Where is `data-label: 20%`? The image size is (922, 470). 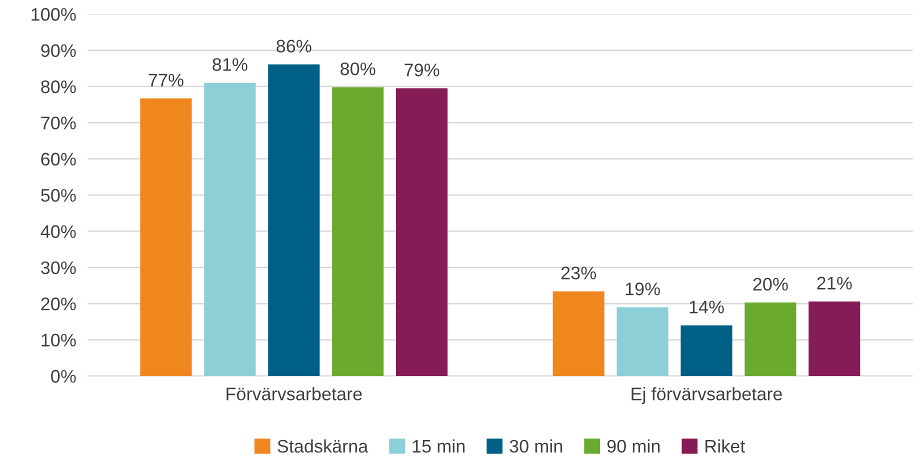 data-label: 20% is located at coordinates (770, 284).